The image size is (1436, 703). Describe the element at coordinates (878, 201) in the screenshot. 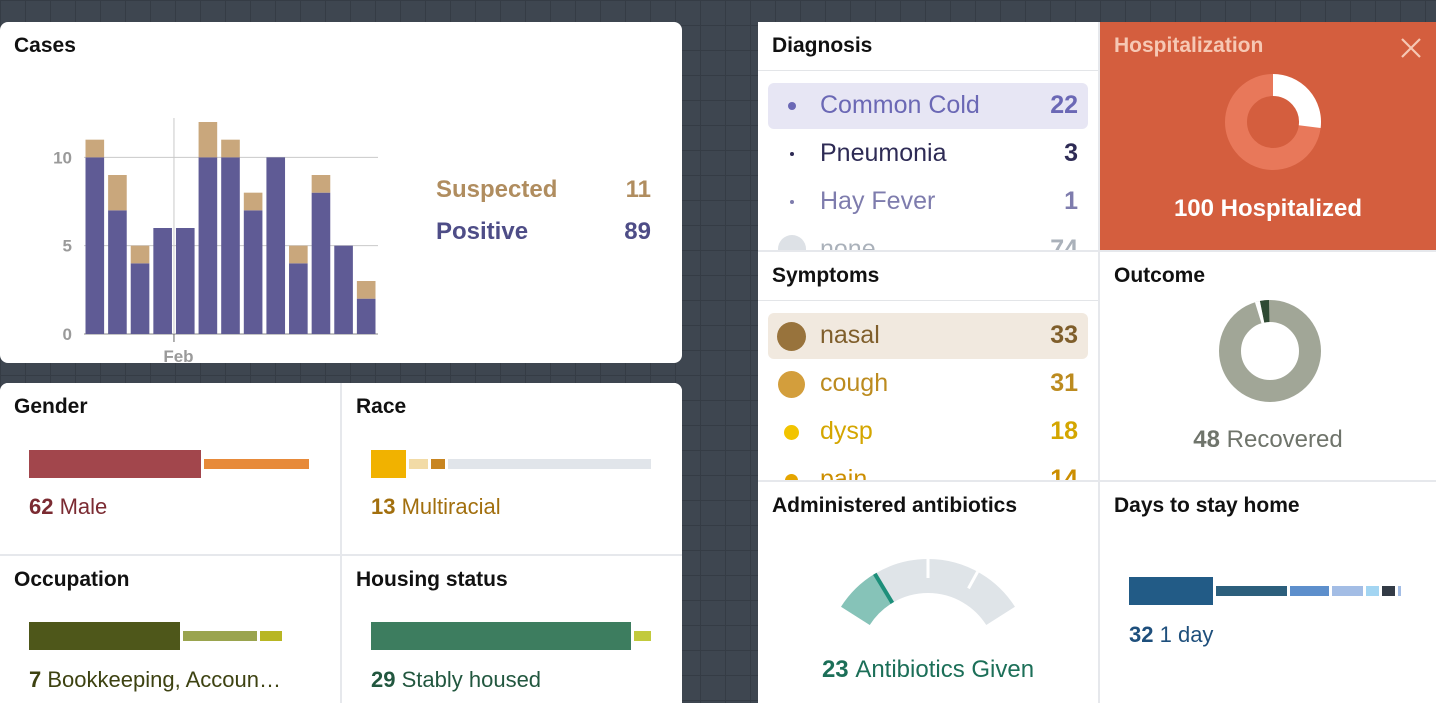

I see `diagnosis-item-label: Hay Fever` at that location.